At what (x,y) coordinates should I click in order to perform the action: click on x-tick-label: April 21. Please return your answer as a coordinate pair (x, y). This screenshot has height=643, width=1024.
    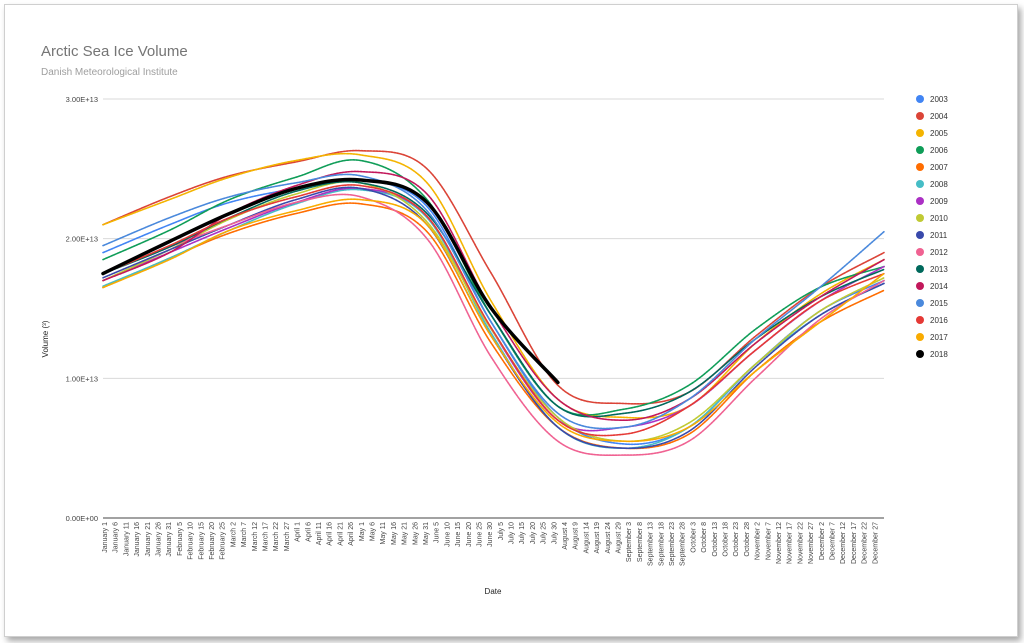
    Looking at the image, I should click on (340, 534).